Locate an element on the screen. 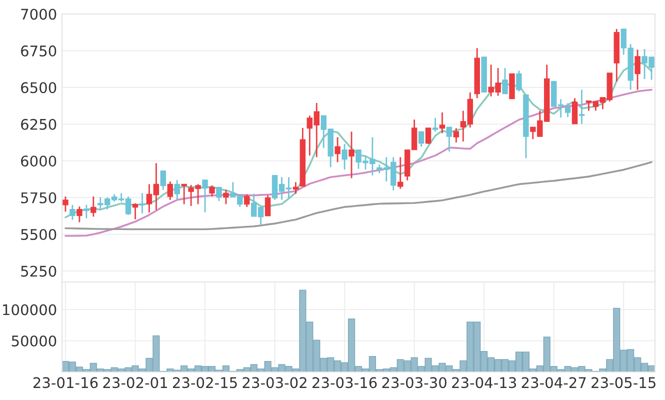  y-tick-label: 7000 is located at coordinates (38, 14).